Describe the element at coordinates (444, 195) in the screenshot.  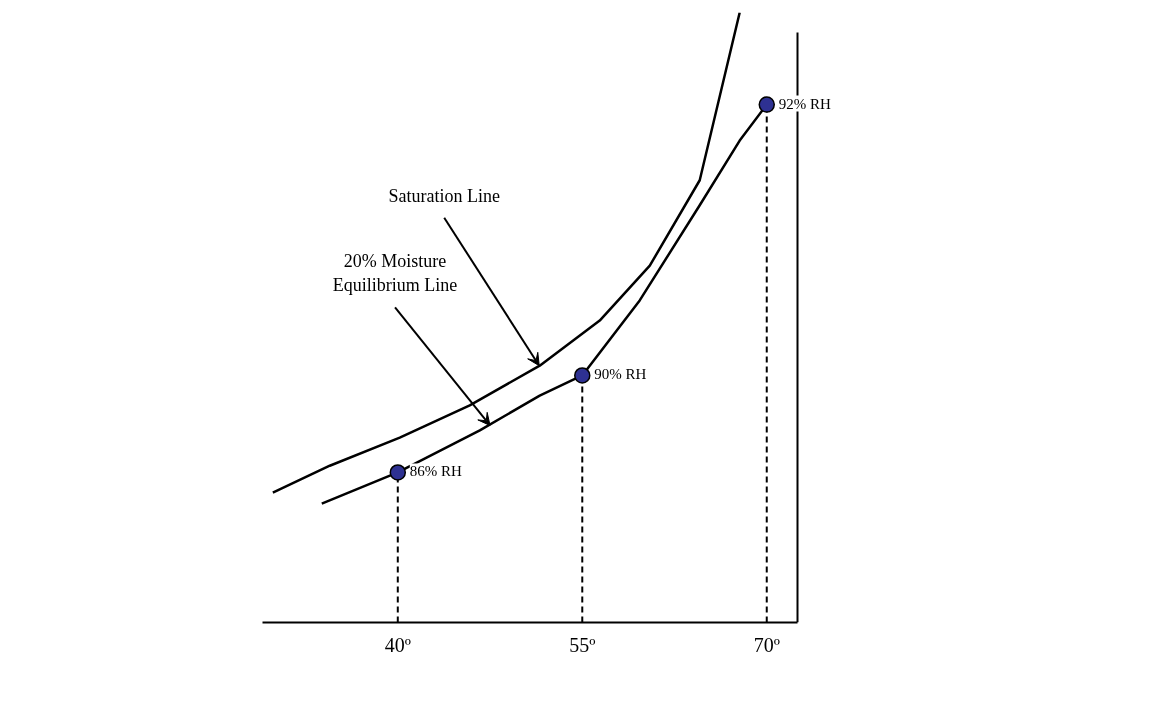
I see `annotation: Saturation Line` at that location.